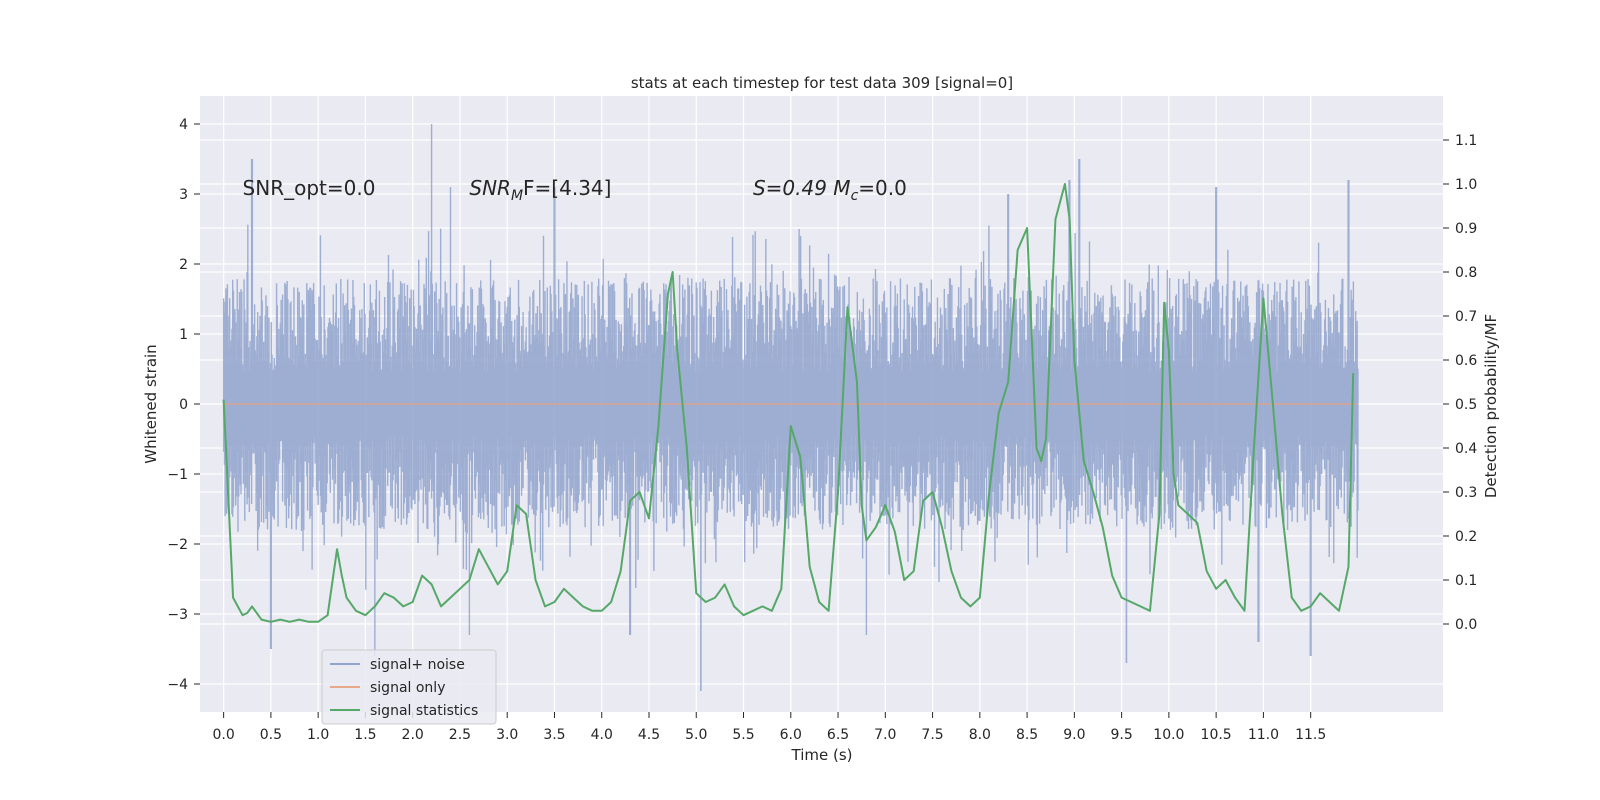 The height and width of the screenshot is (800, 1600). What do you see at coordinates (1466, 537) in the screenshot?
I see `y-right-tick-label-2: 0.2` at bounding box center [1466, 537].